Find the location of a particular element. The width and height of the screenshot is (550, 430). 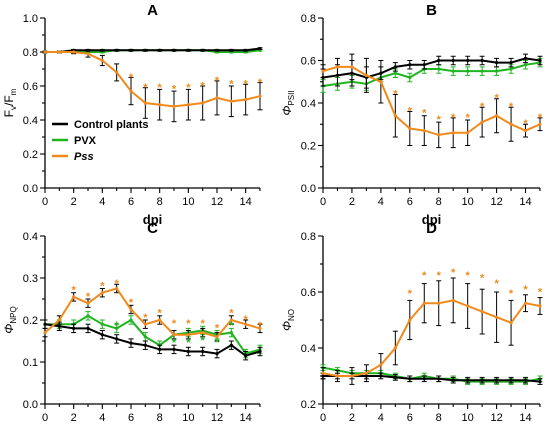

y-tick-label: 0.1 is located at coordinates (30, 363).